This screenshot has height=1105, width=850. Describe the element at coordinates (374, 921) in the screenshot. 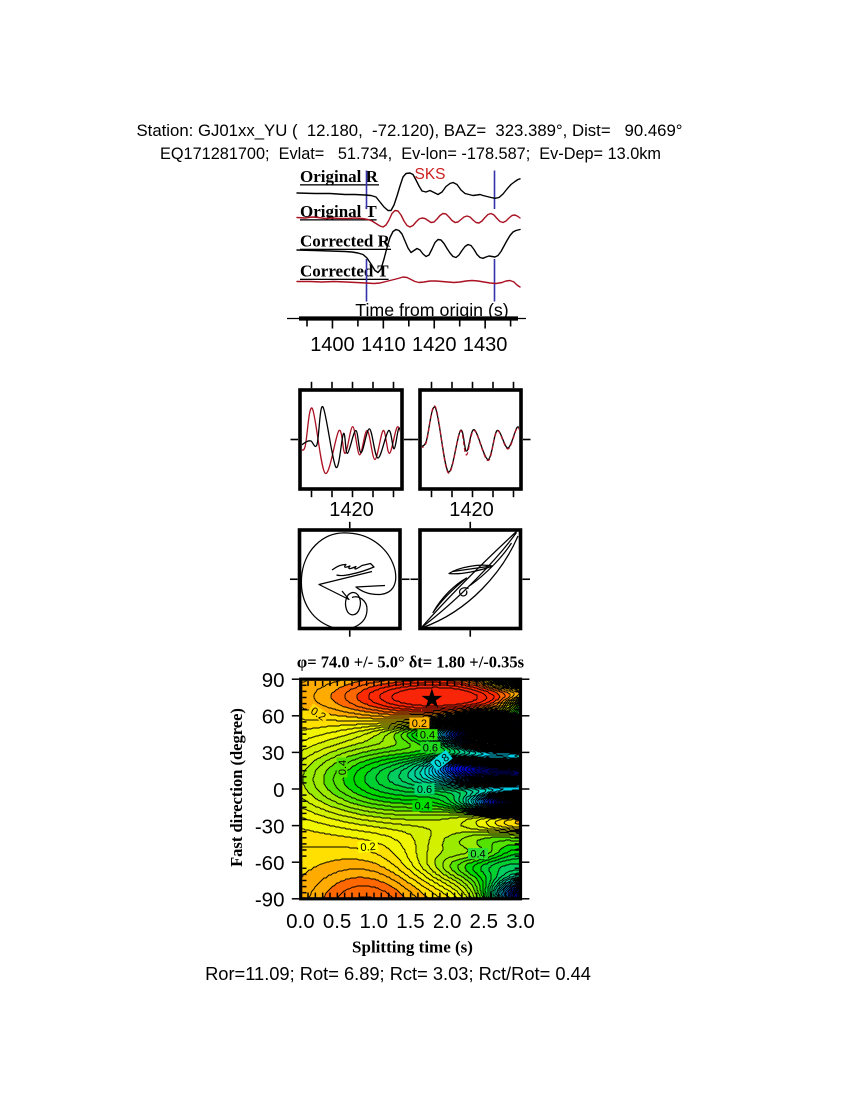

I see `svg-text: 1.0` at that location.